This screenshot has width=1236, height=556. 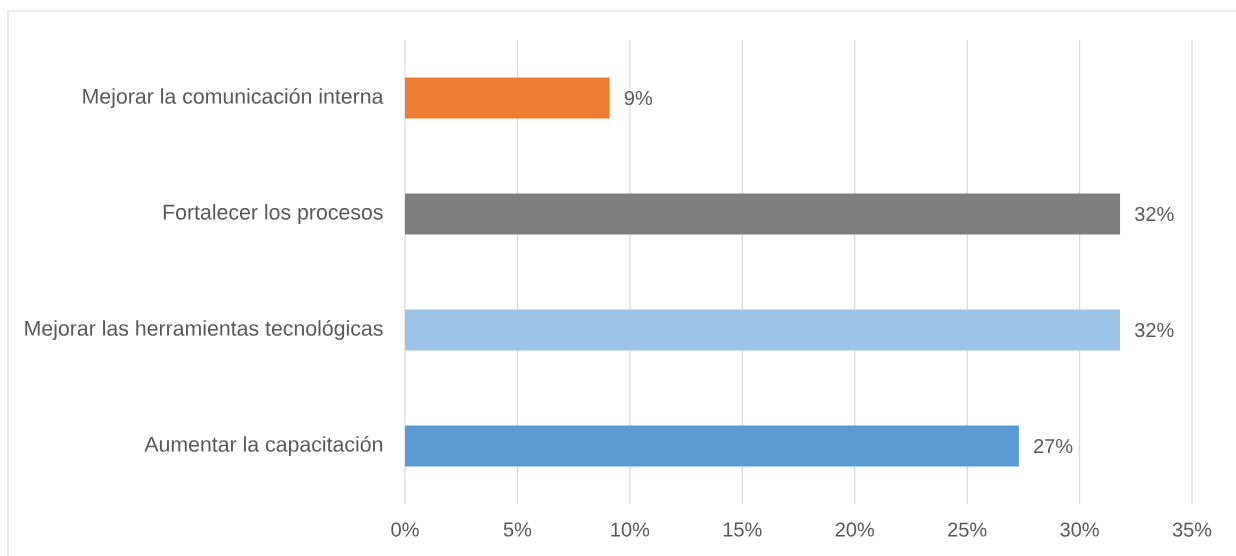 I want to click on y-tick-label: Fortalecer los procesos, so click(x=273, y=214).